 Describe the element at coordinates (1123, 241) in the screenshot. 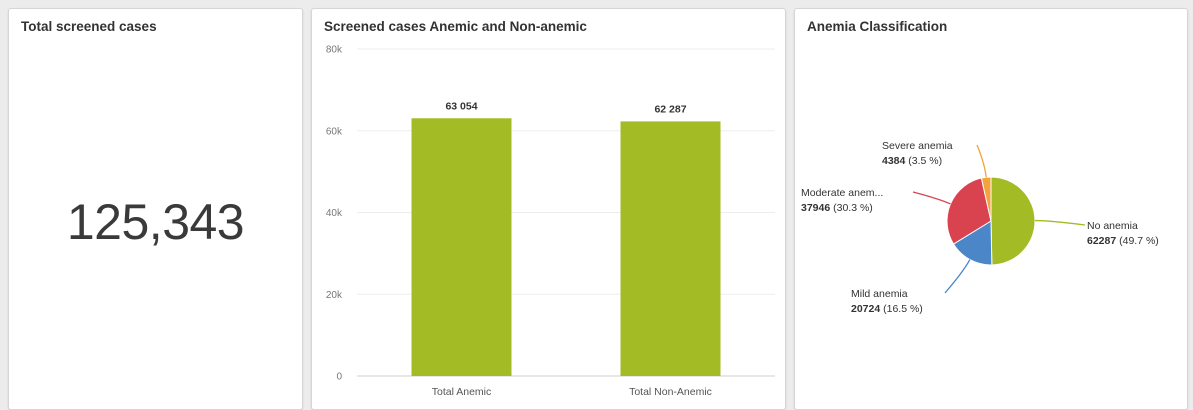

I see `pie-label-value: 62287 (49.7 %)` at that location.